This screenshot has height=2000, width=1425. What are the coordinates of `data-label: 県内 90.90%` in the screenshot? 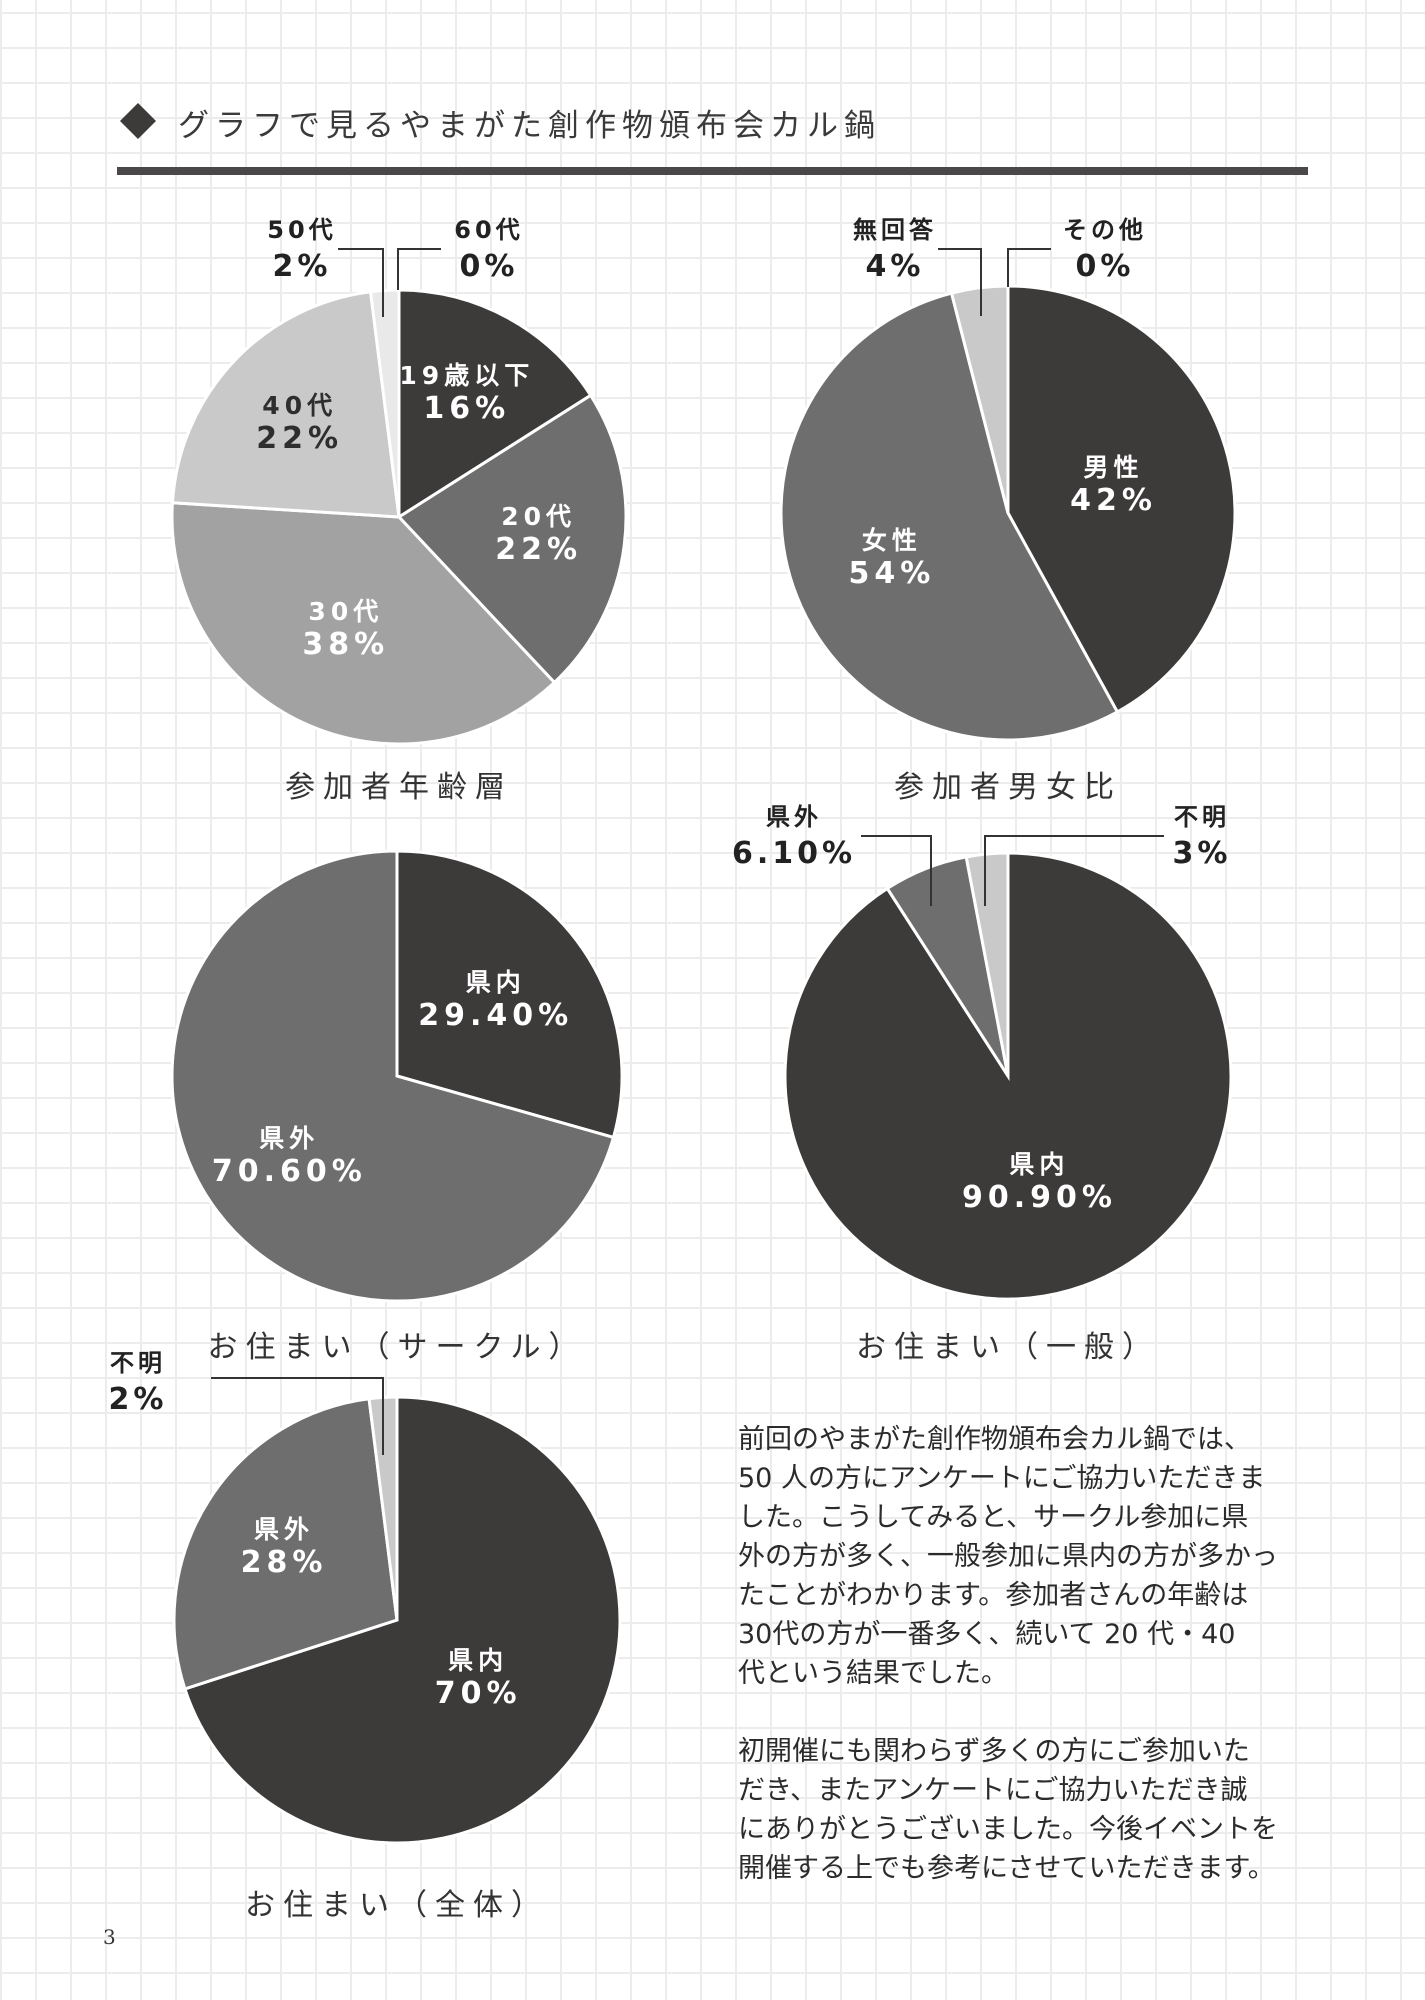 It's located at (1039, 1183).